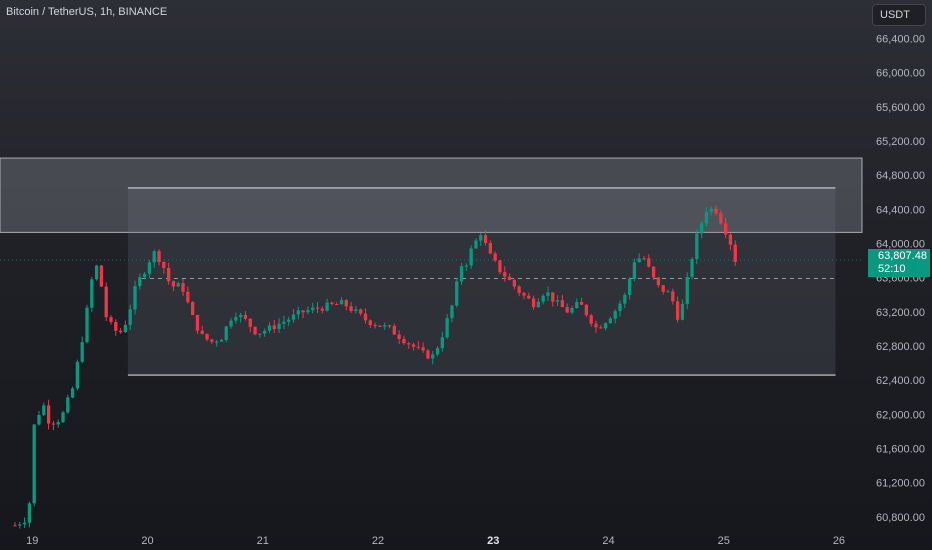  Describe the element at coordinates (900, 244) in the screenshot. I see `y-tick-label: 64,000.00` at that location.